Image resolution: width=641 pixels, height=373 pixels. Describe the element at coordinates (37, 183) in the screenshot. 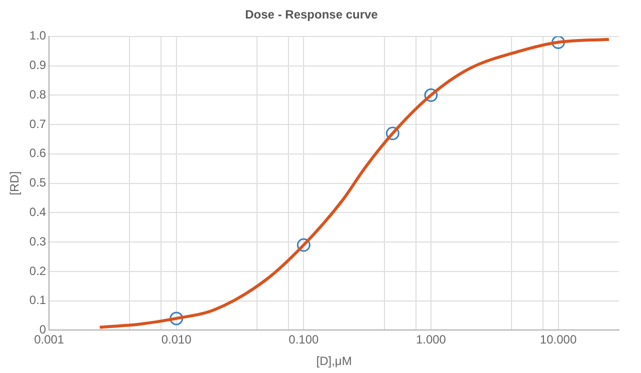

I see `y-tick-label: 0.5` at that location.